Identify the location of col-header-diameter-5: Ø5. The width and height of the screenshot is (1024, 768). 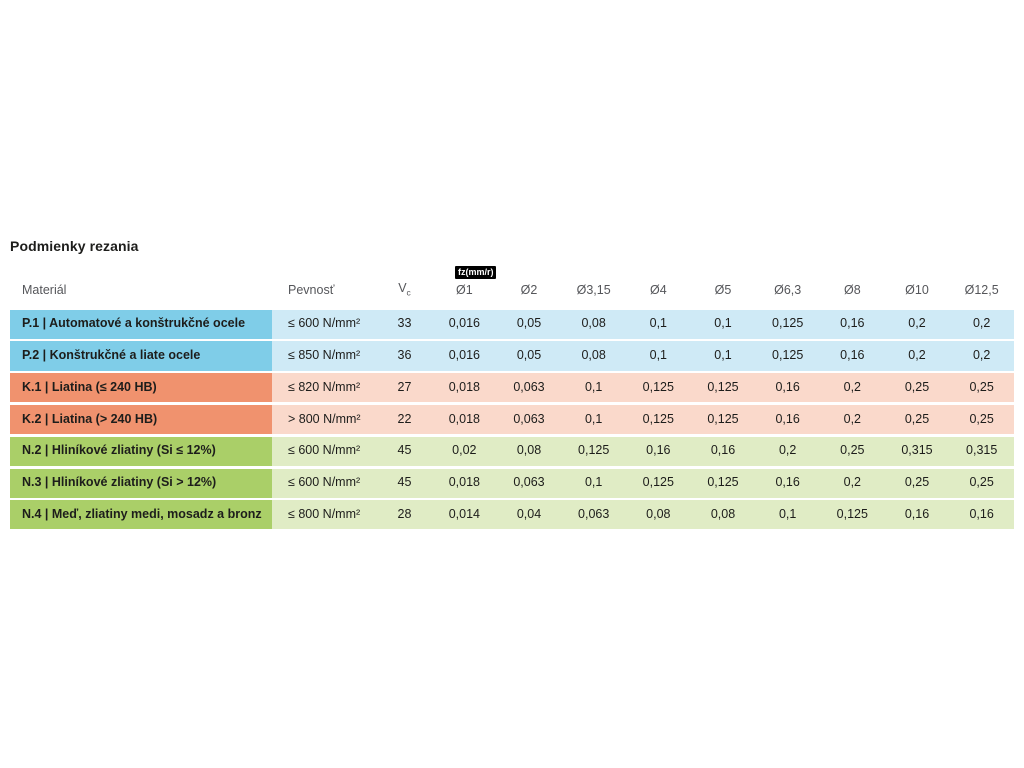
(723, 295).